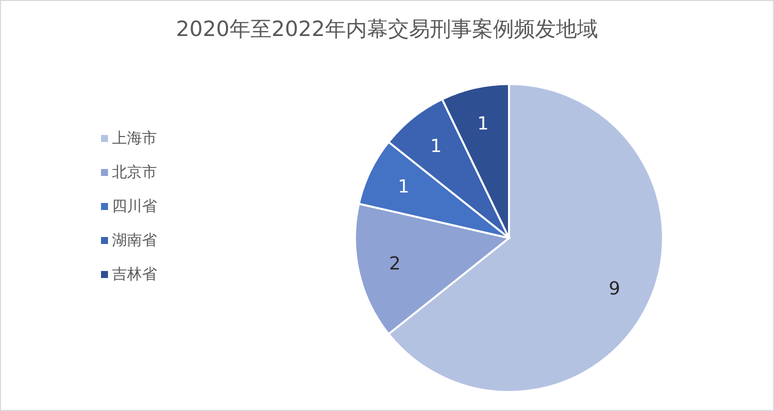 The height and width of the screenshot is (411, 774). Describe the element at coordinates (134, 239) in the screenshot. I see `legend-label: 湖南省` at that location.